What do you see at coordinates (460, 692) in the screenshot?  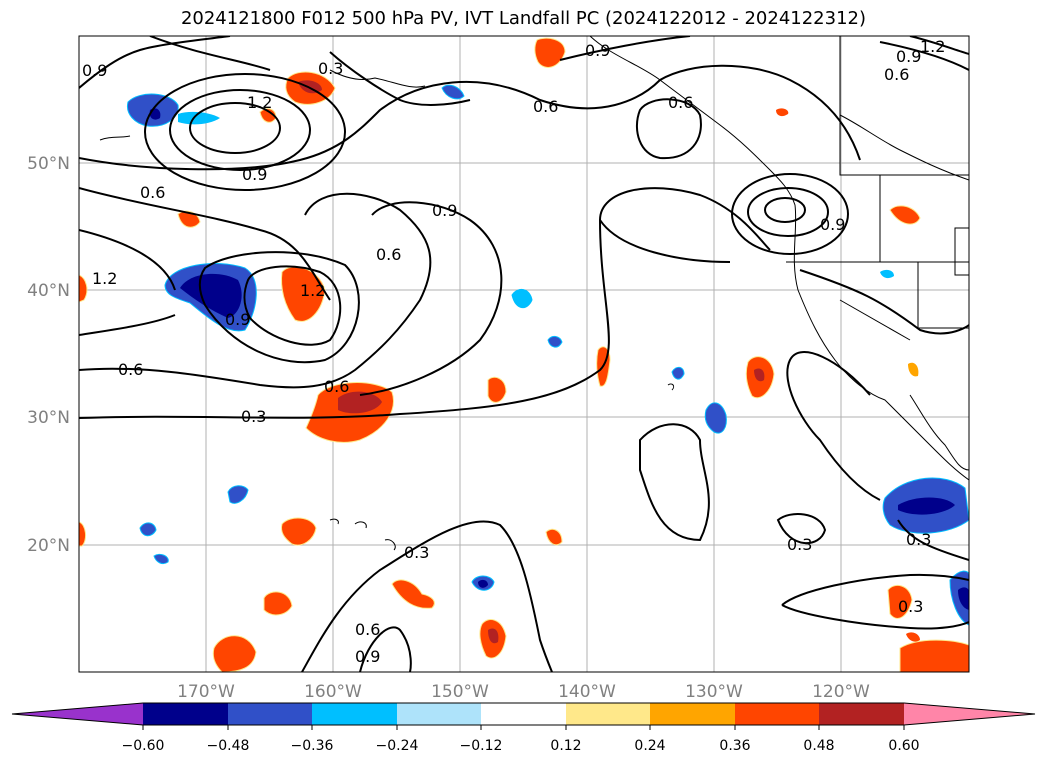 I see `lon-label: 150°W` at bounding box center [460, 692].